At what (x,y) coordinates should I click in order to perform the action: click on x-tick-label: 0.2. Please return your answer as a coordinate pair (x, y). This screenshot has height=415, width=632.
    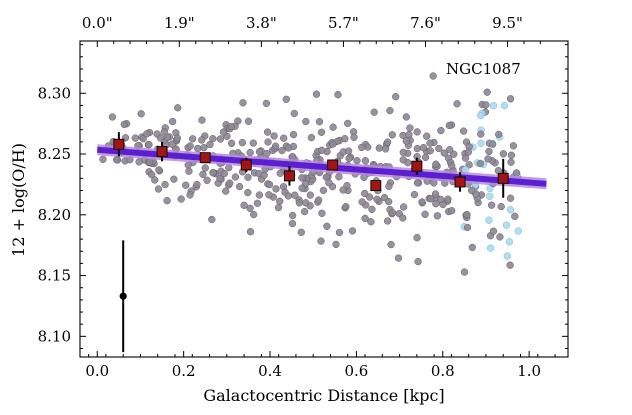
    Looking at the image, I should click on (184, 371).